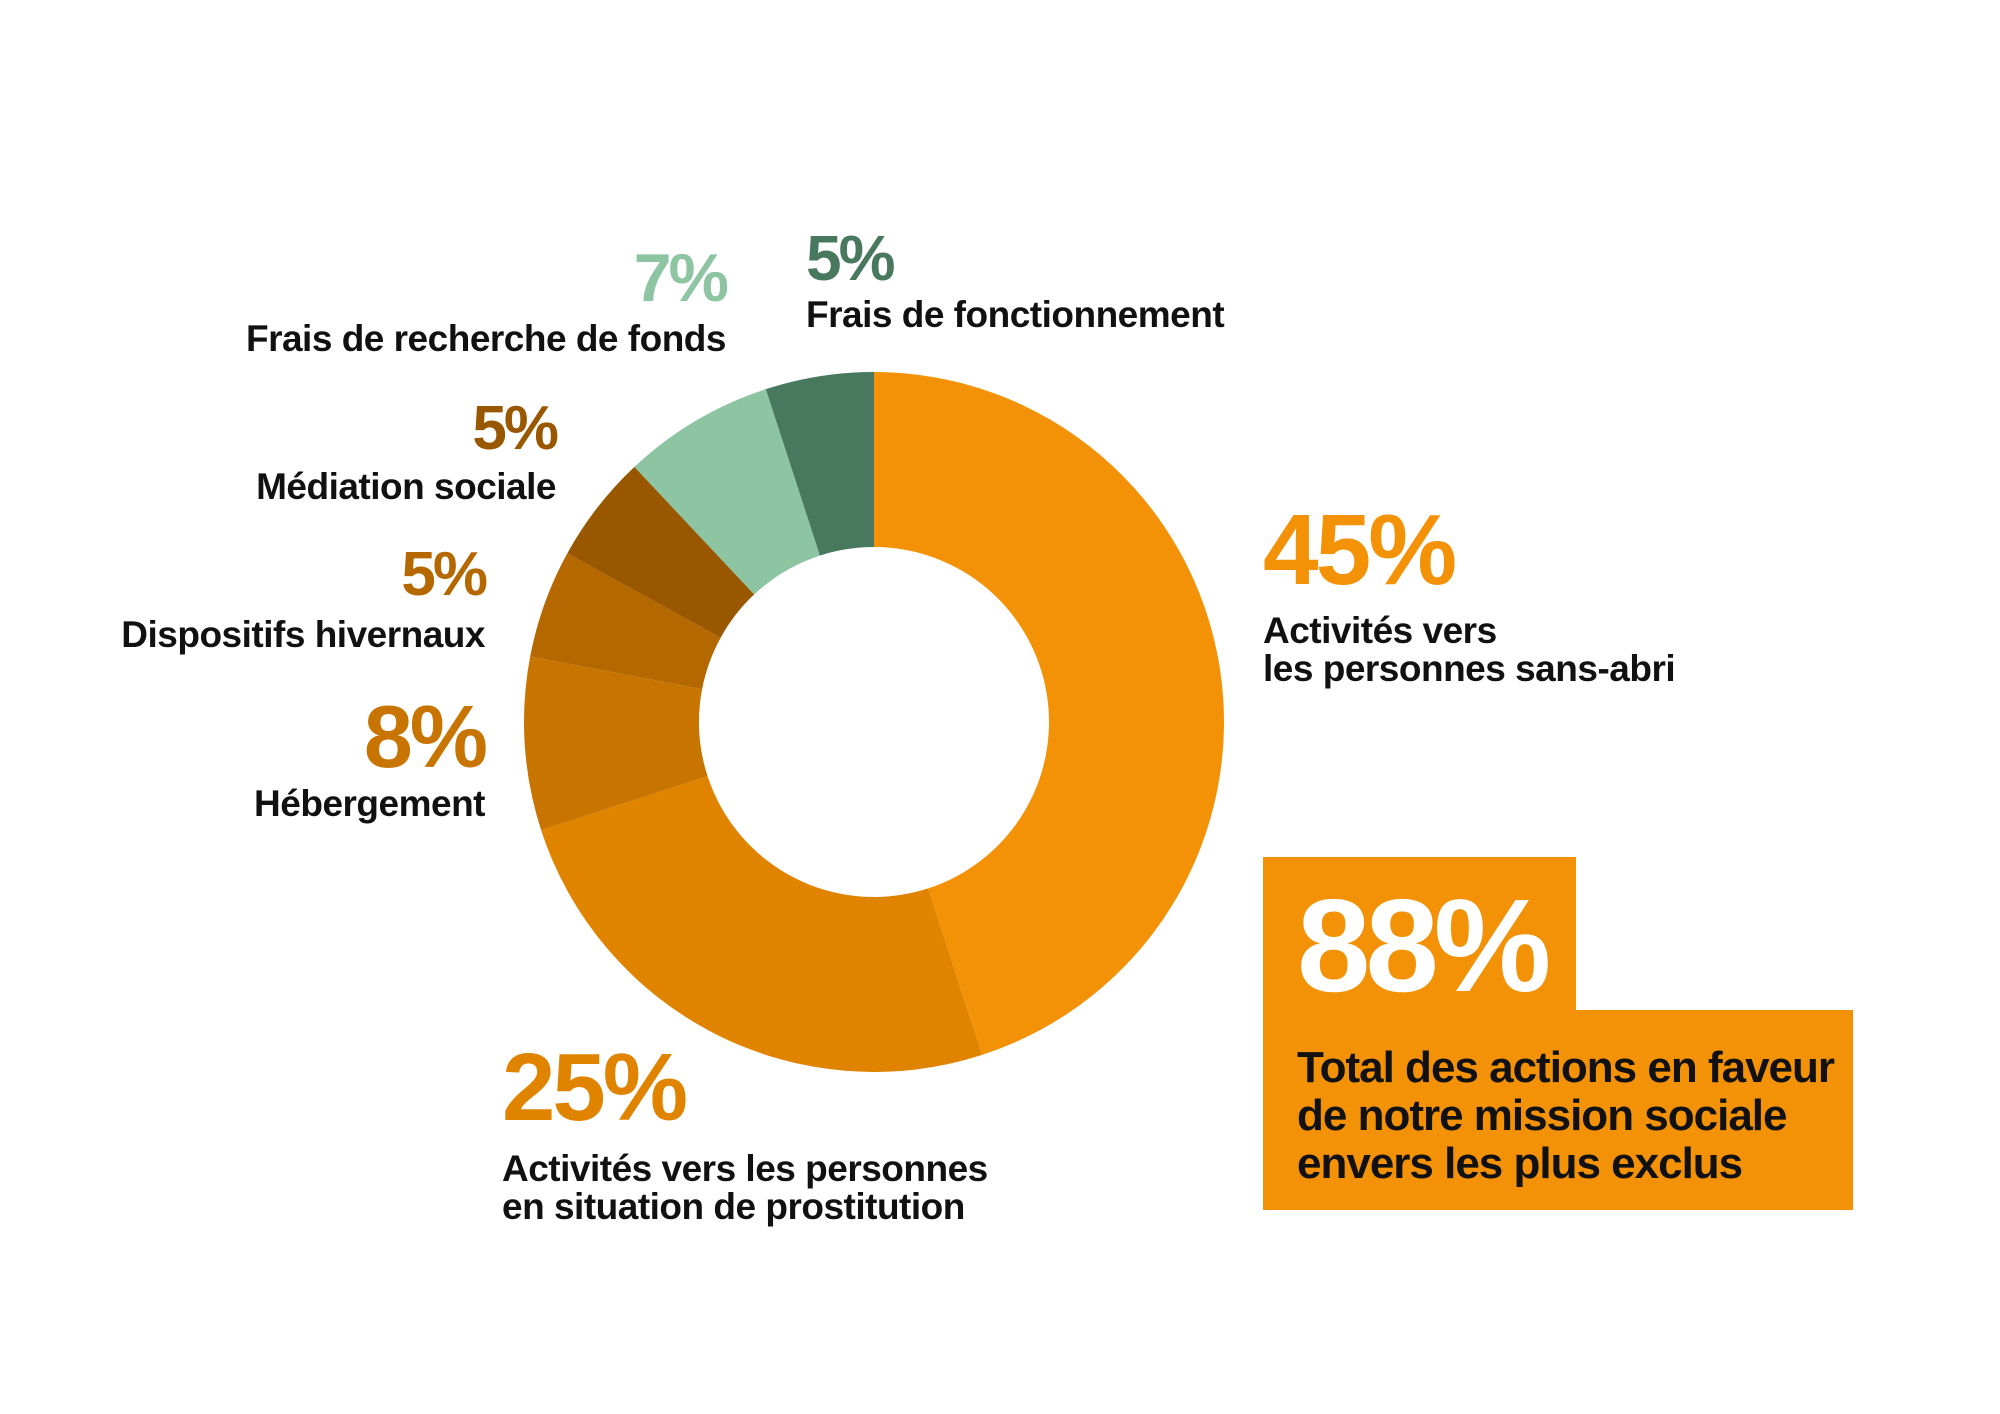 This screenshot has height=1414, width=2000. I want to click on pct-sans-abri: 45%, so click(1360, 550).